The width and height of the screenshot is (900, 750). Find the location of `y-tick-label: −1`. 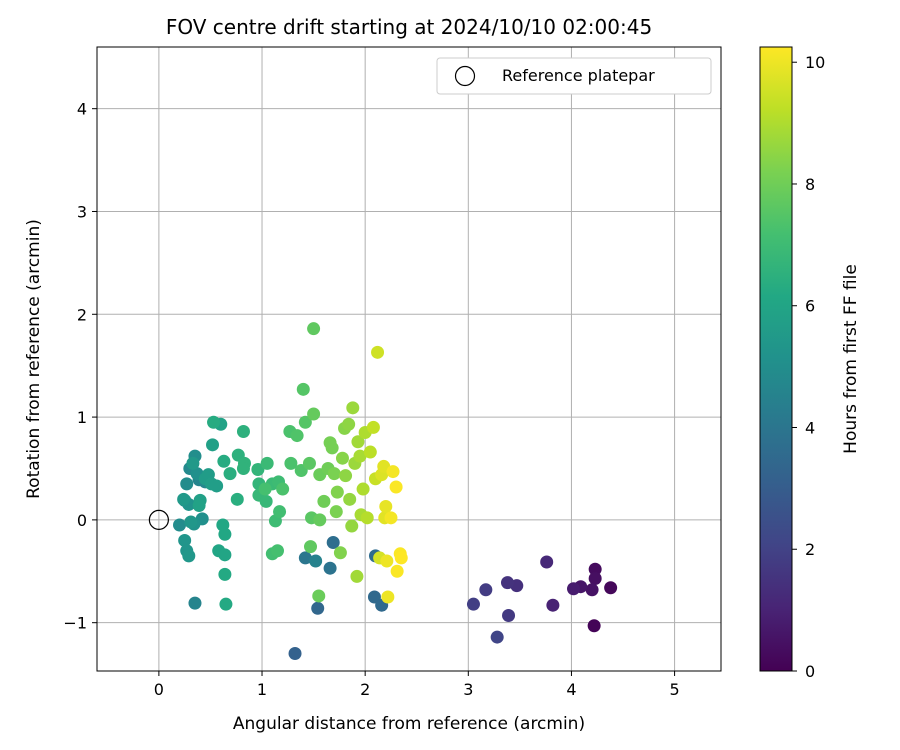

y-tick-label: −1 is located at coordinates (75, 623).